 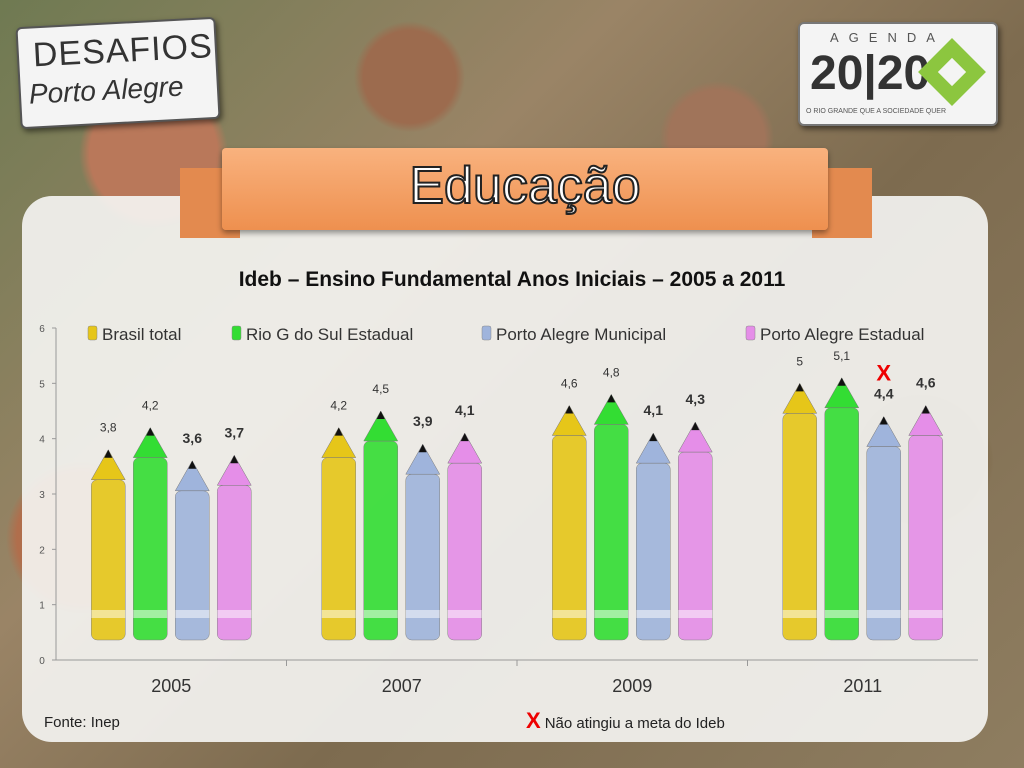 I want to click on page-title: Educação, so click(x=524, y=186).